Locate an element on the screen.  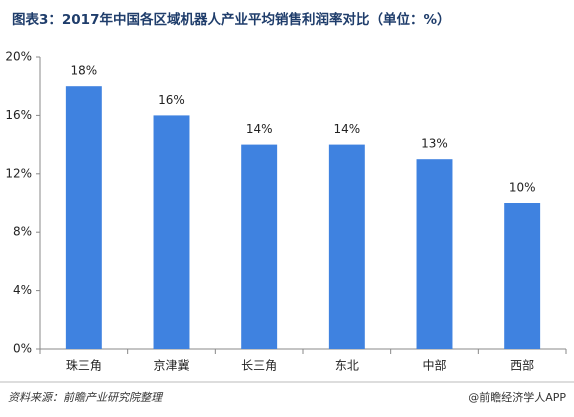
x-tick-label: 中部 is located at coordinates (434, 365).